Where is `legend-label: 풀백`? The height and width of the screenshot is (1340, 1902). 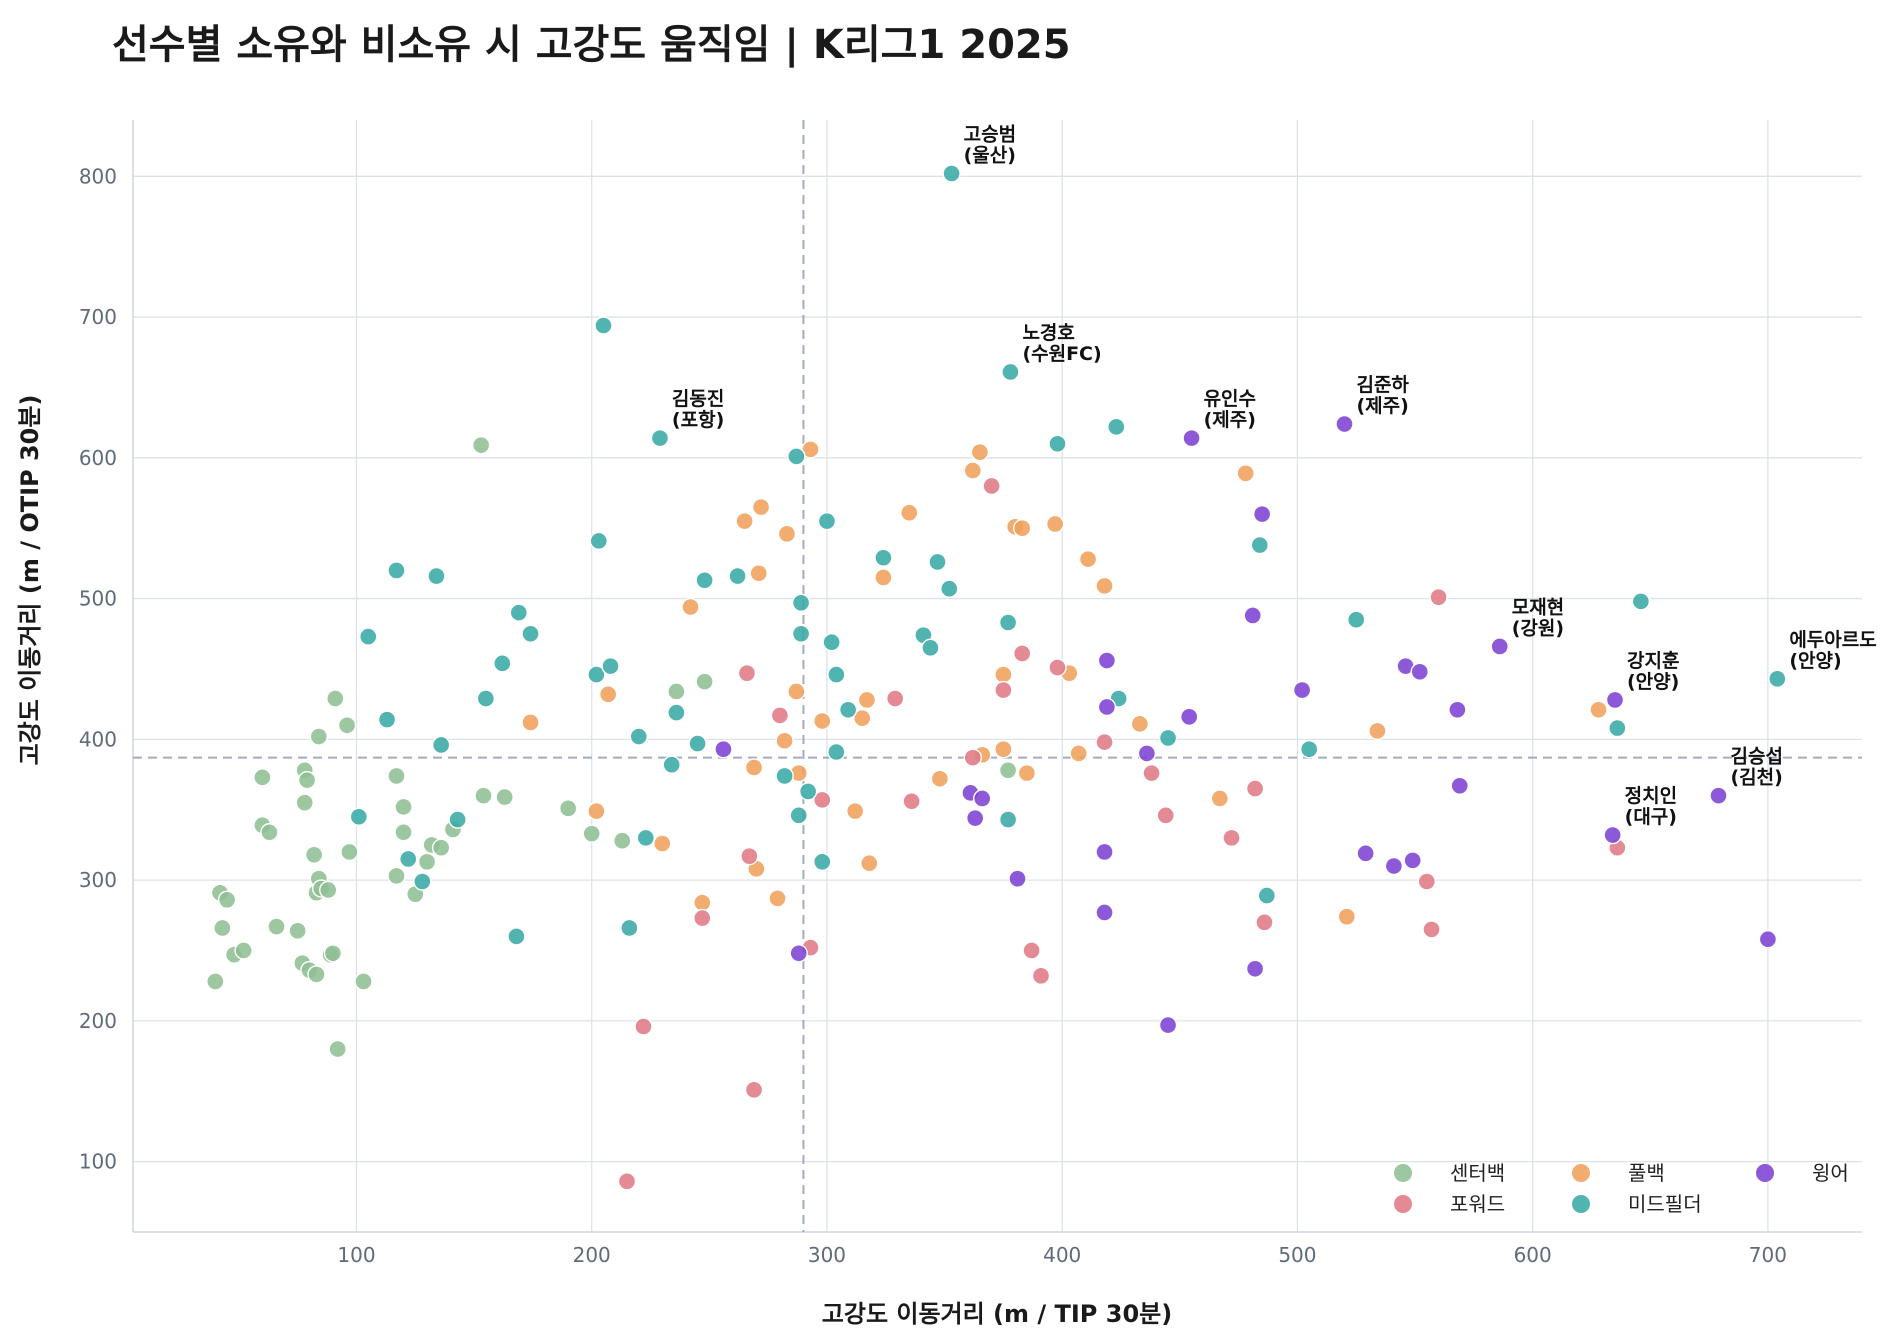 legend-label: 풀백 is located at coordinates (1646, 1173).